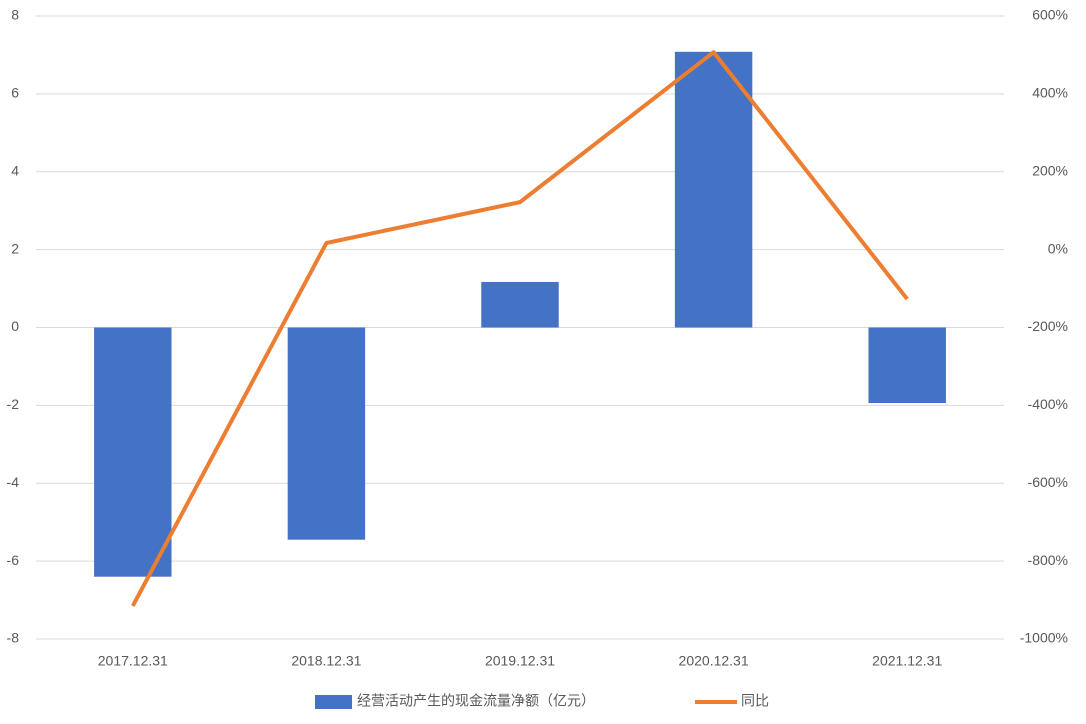  I want to click on y-tick-label: -4, so click(13, 482).